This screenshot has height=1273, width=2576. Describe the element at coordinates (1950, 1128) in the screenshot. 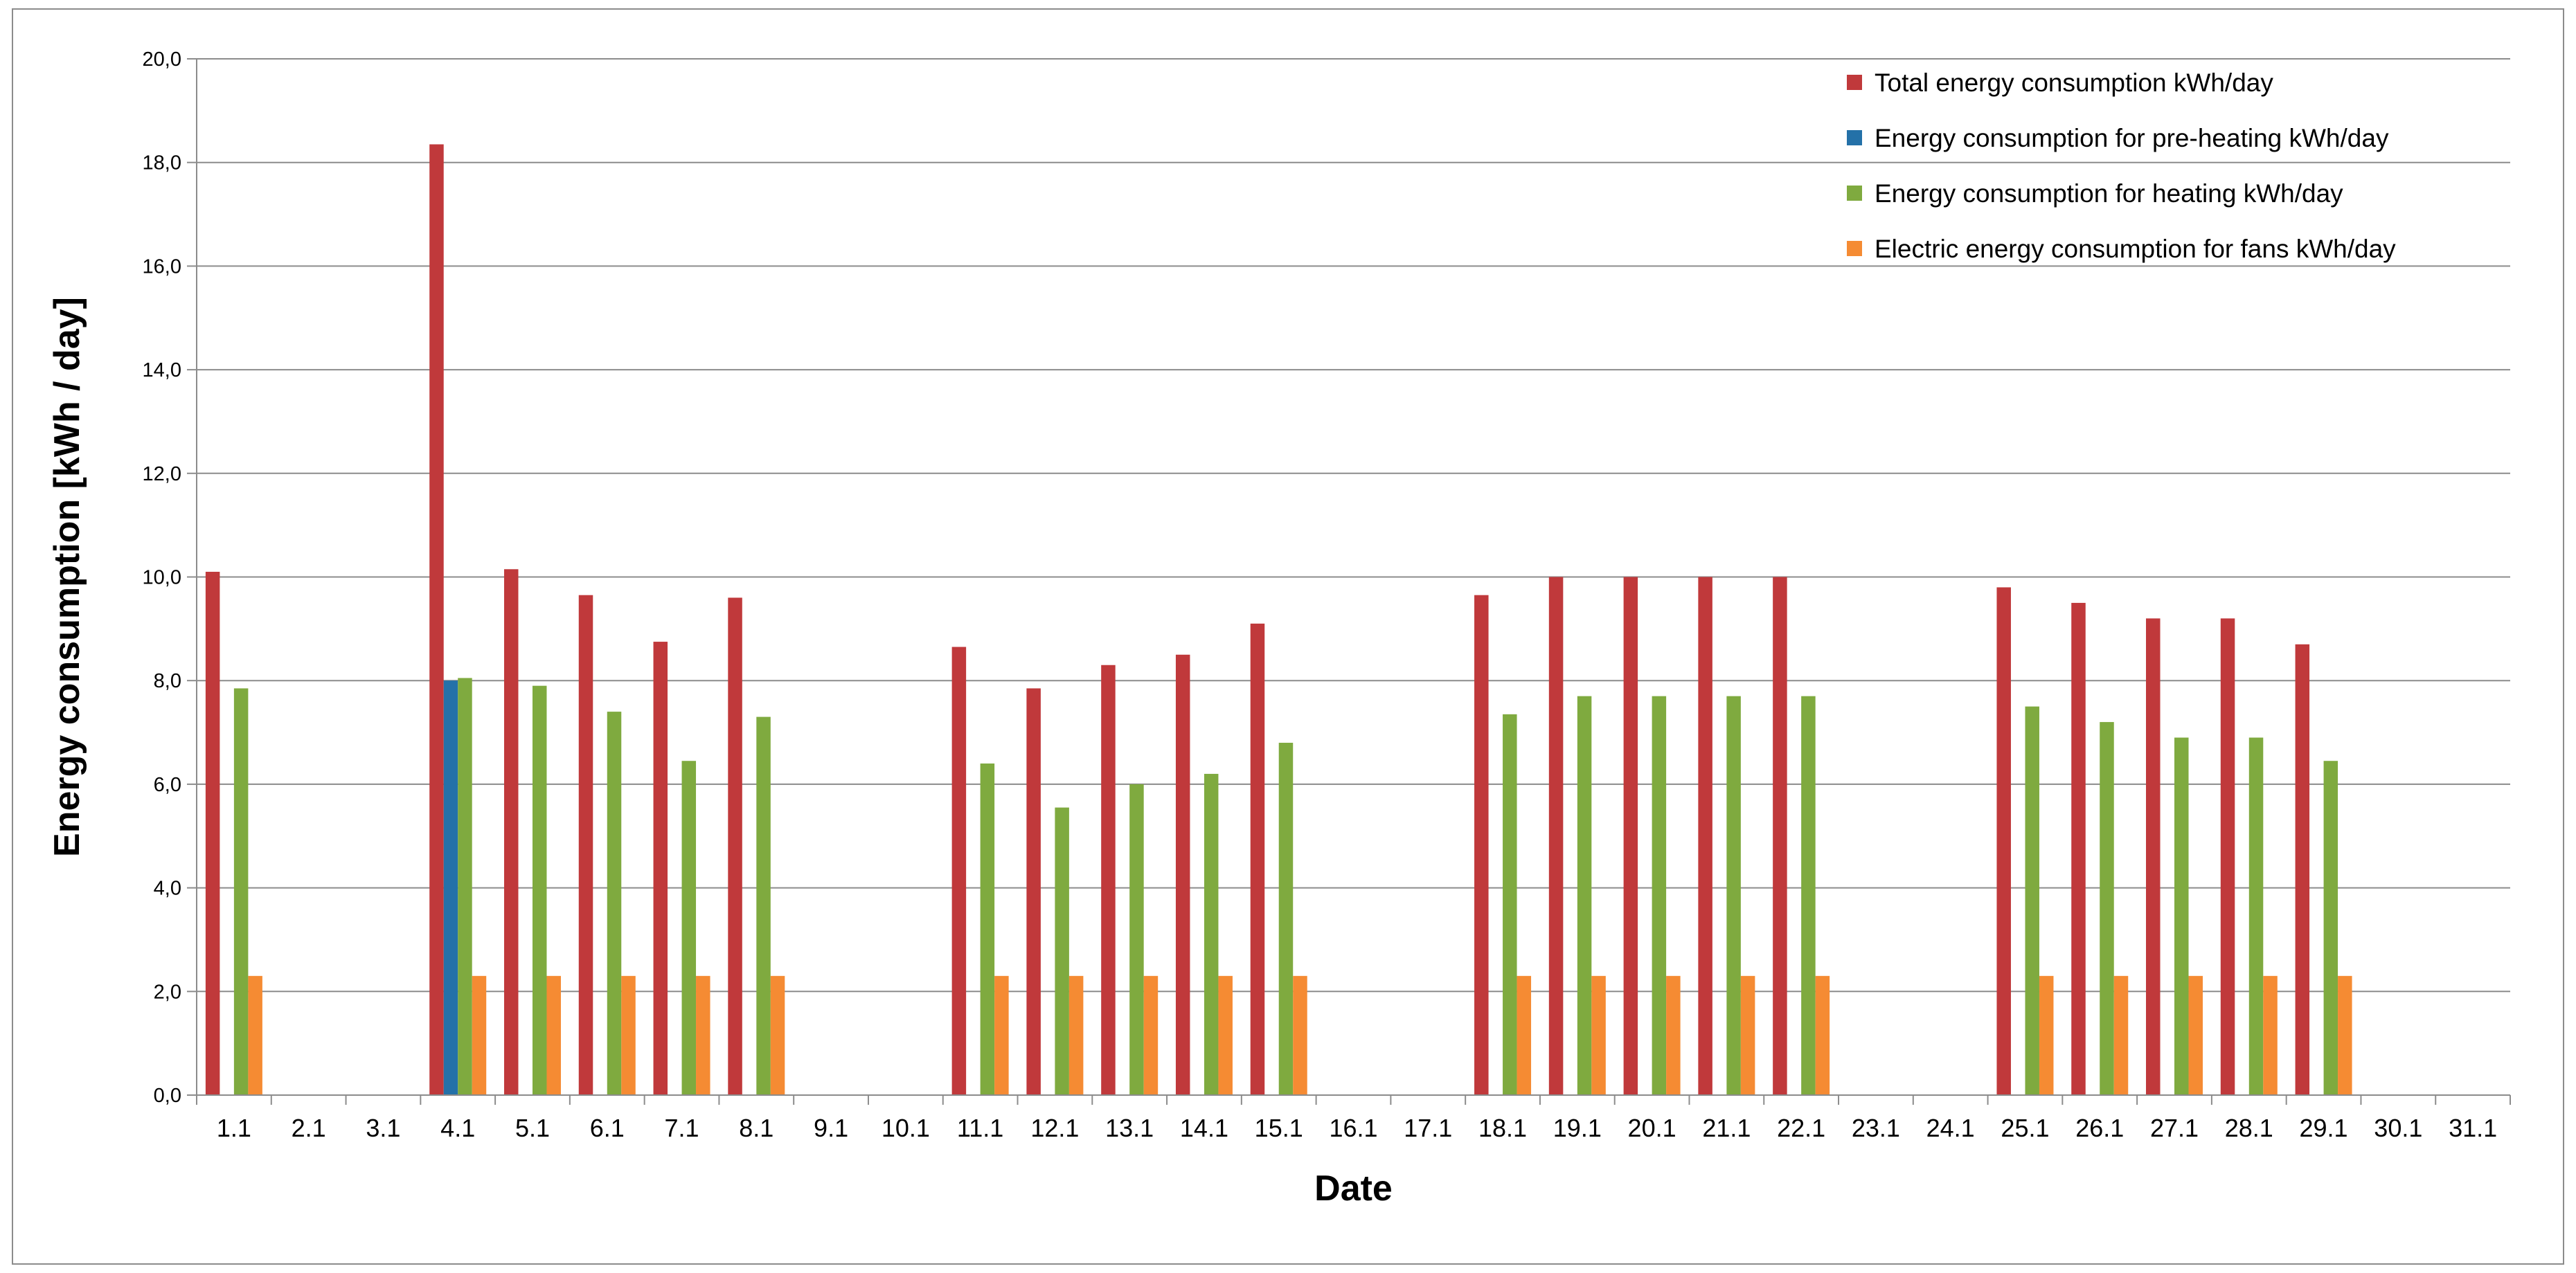

I see `x-tick-label: 24.1` at that location.